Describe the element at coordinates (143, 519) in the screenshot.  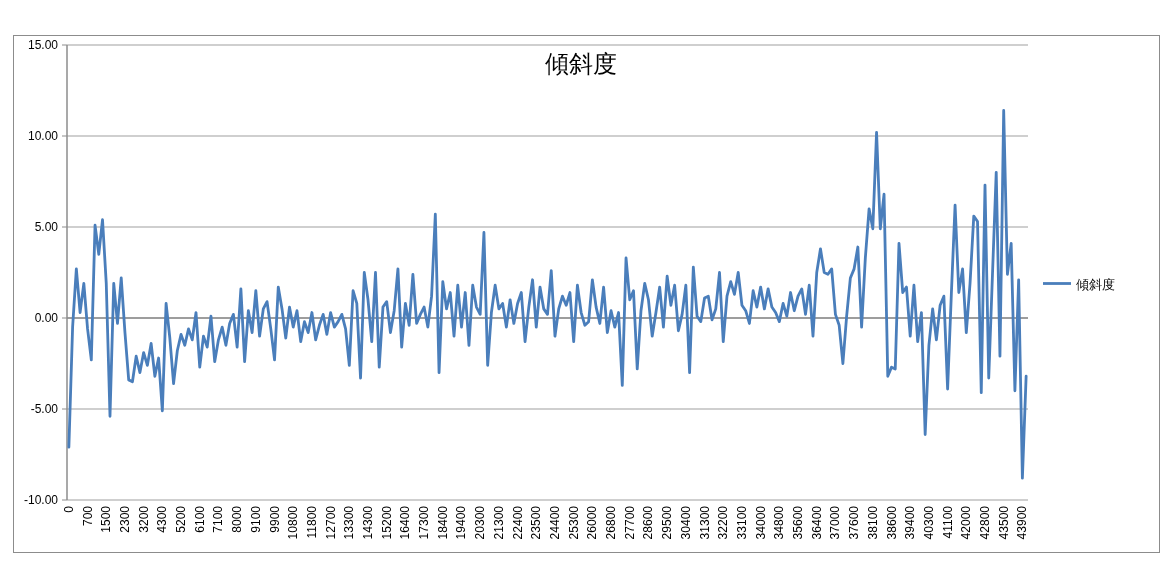
I see `x-tick-label: 3200` at that location.